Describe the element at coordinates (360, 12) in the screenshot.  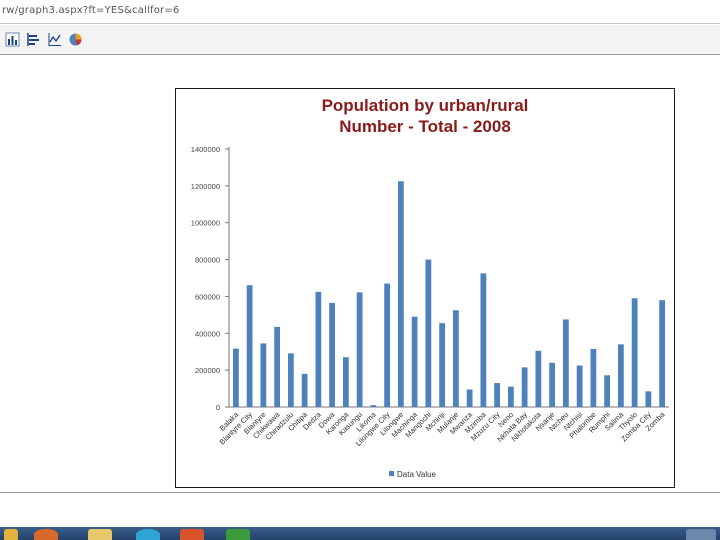
I see `address-bar: rw/graph3.aspx?ft=YES&callfor=6` at that location.